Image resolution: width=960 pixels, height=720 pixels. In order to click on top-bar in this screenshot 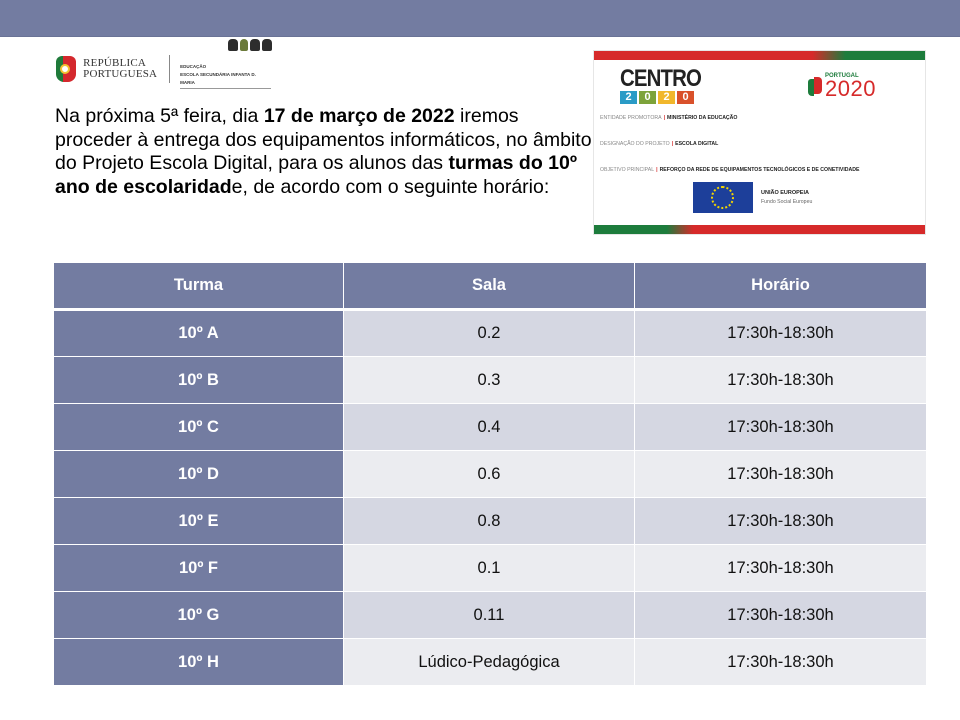, I will do `click(480, 18)`.